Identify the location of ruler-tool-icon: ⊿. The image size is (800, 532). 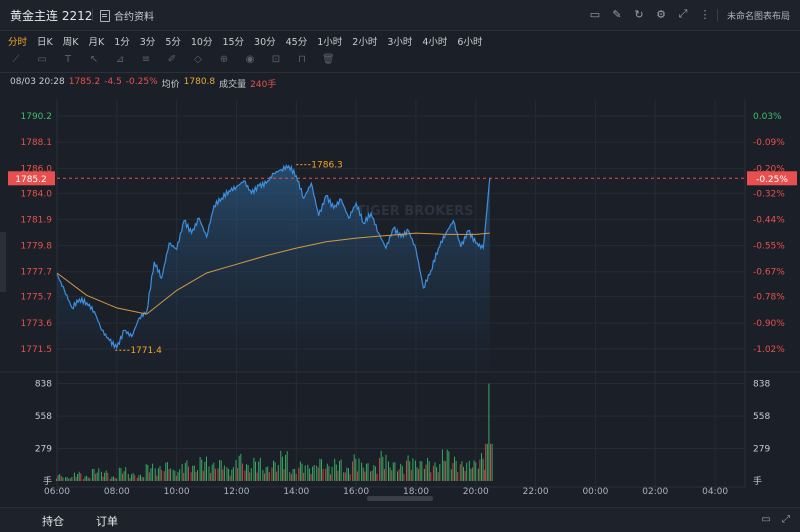
(120, 59).